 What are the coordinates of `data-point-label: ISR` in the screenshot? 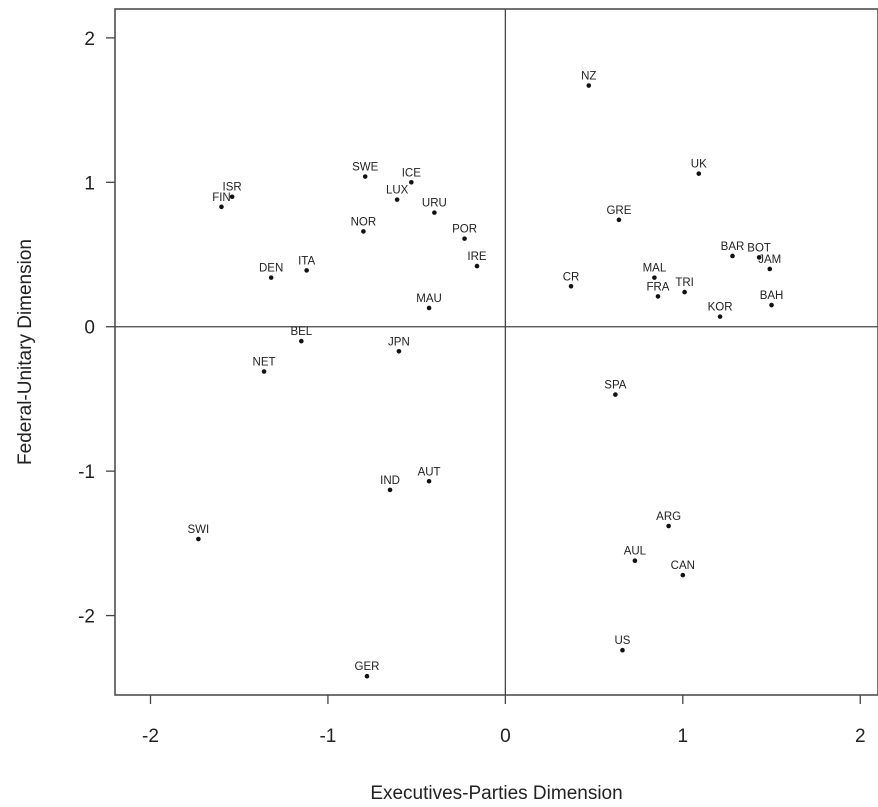 It's located at (232, 188).